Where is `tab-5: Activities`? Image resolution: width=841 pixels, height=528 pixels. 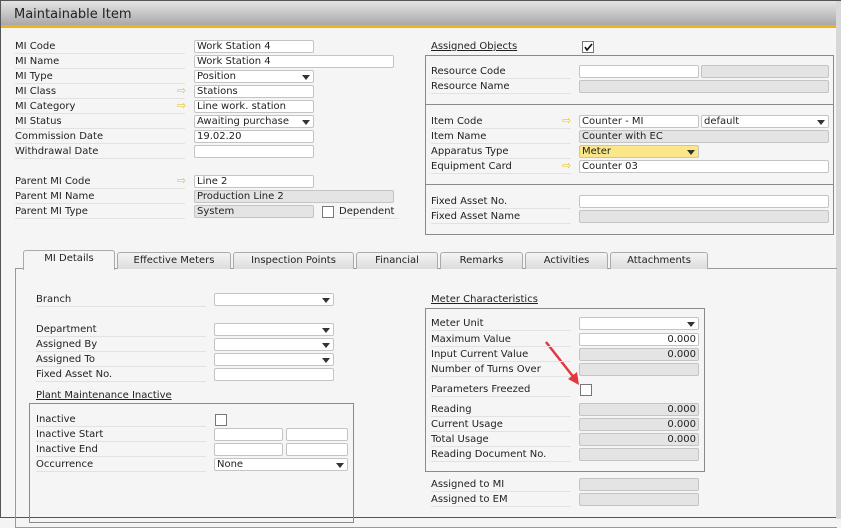 tab-5: Activities is located at coordinates (566, 260).